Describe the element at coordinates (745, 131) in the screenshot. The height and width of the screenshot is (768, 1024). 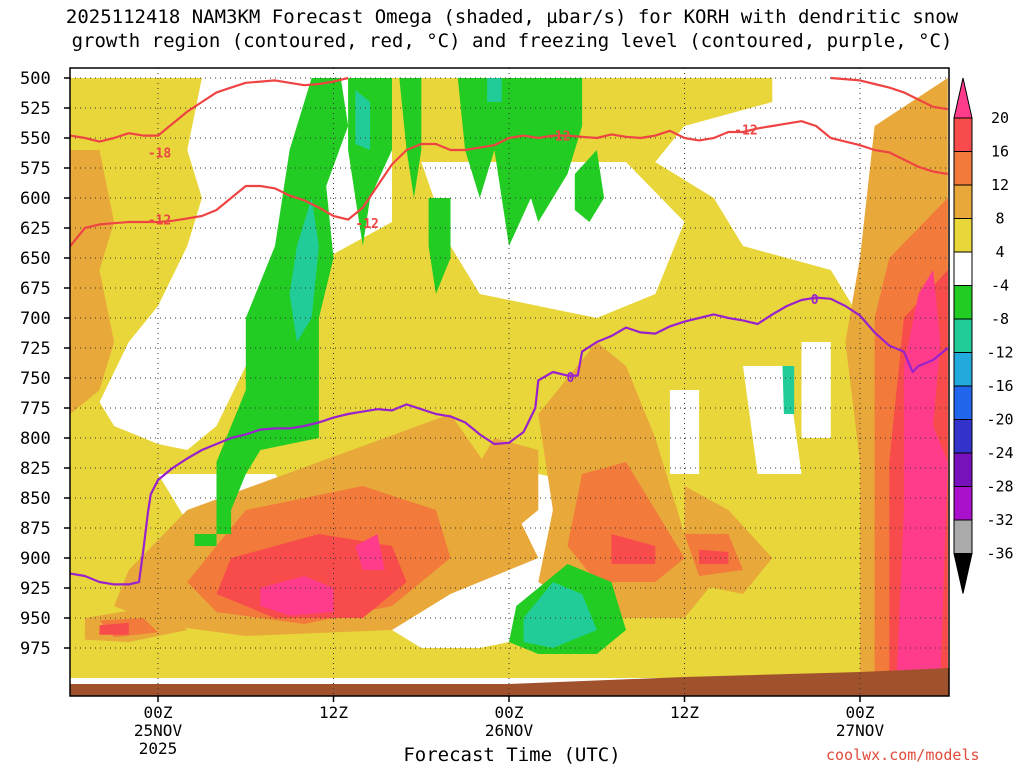
I see `contour-label-4: -12` at that location.